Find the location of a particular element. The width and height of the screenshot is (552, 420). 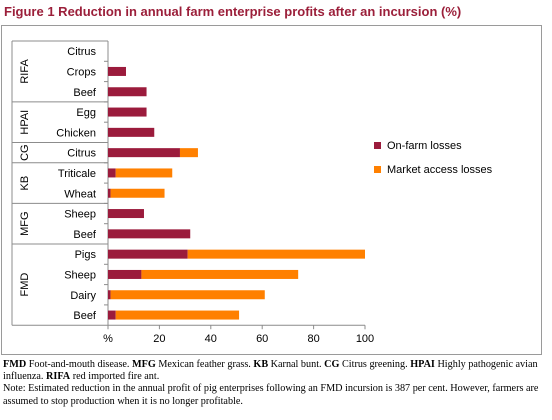

x-tick-label: 20 is located at coordinates (159, 339).